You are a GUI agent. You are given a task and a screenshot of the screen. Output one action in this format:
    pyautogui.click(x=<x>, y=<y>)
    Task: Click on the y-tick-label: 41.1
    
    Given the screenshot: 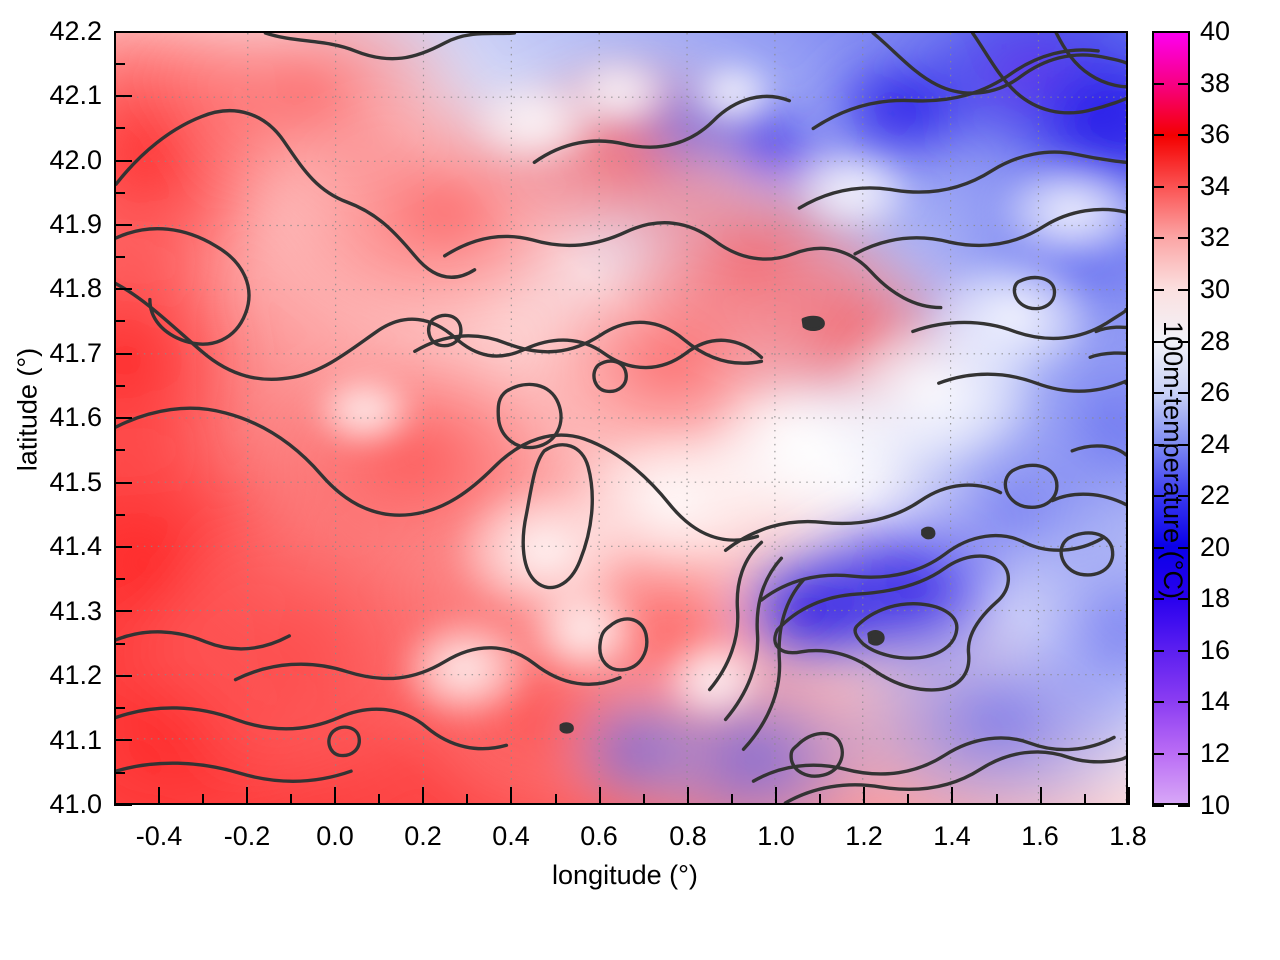 What is the action you would take?
    pyautogui.click(x=75, y=740)
    